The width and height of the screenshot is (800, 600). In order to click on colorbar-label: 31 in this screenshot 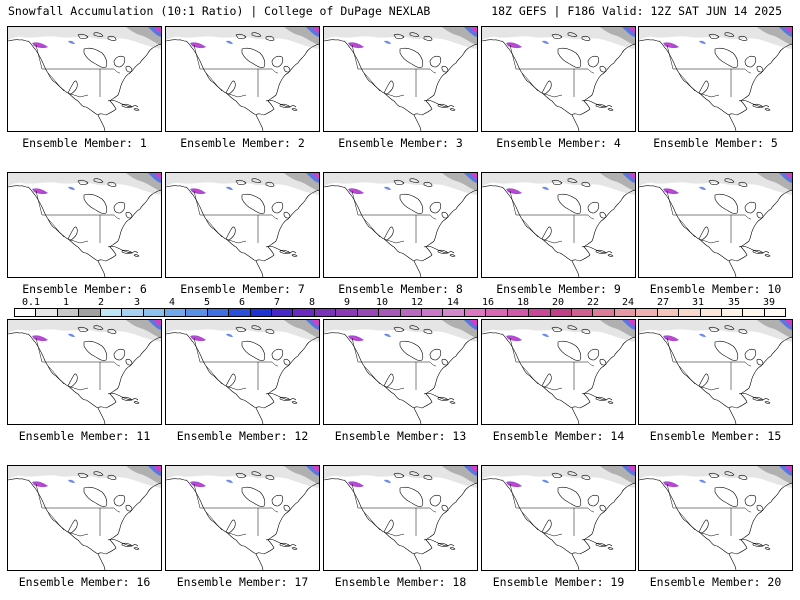, I will do `click(698, 302)`.